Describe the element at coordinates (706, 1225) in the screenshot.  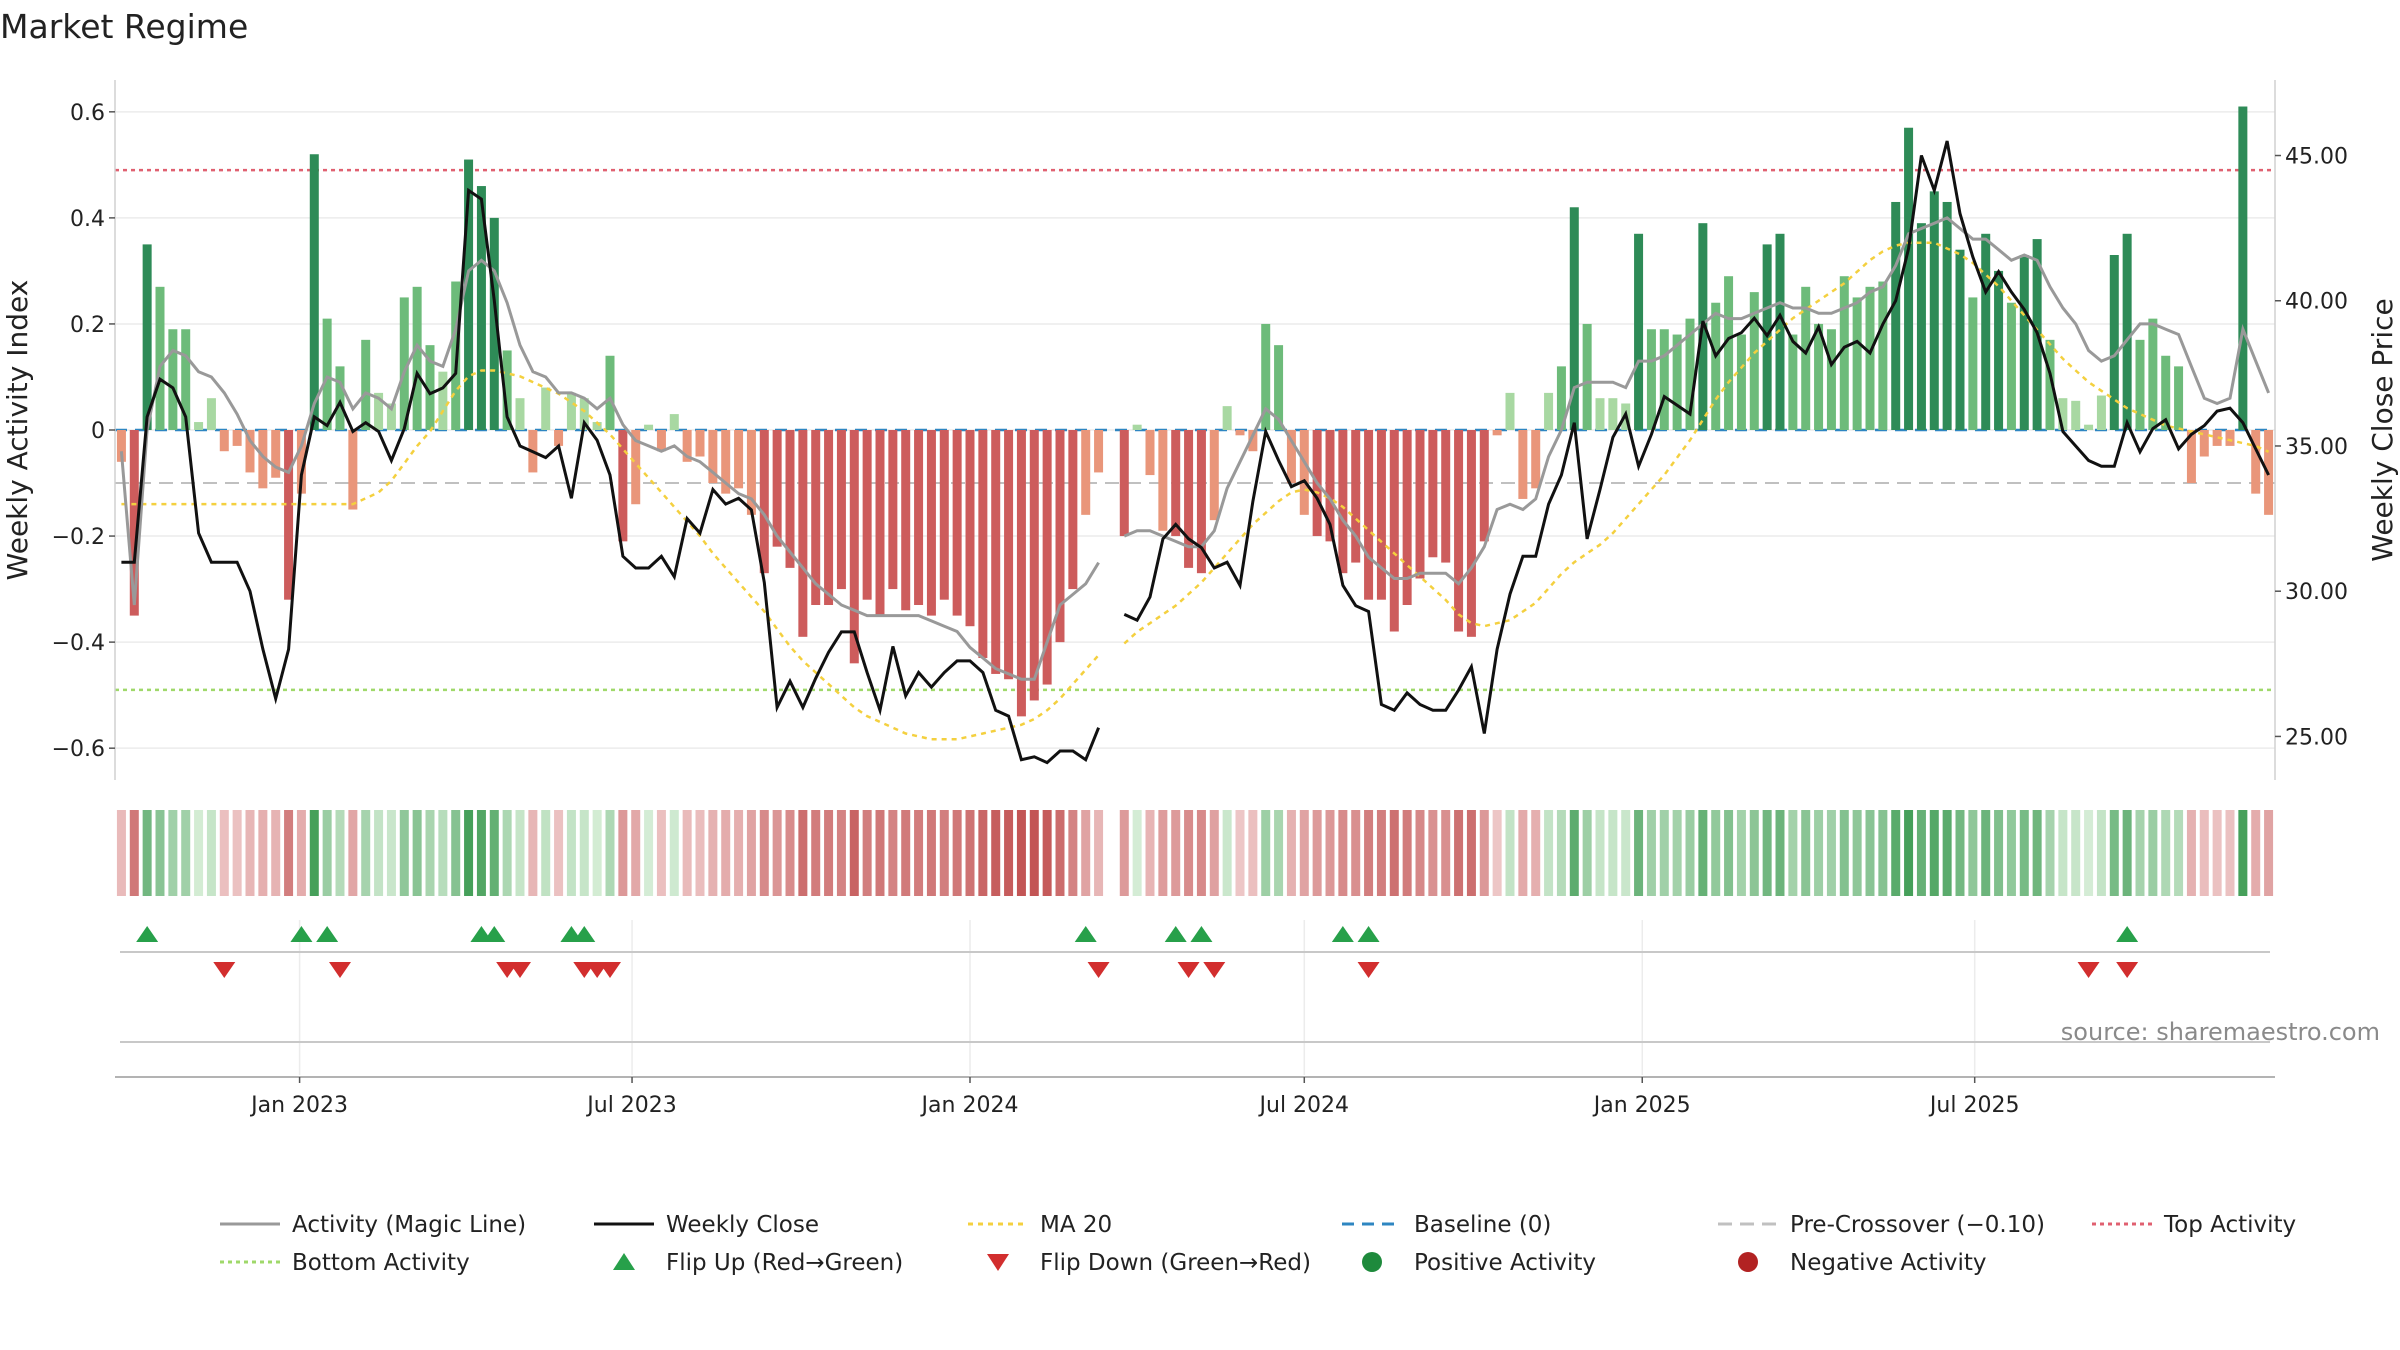
I see `legend-item: Weekly Close` at that location.